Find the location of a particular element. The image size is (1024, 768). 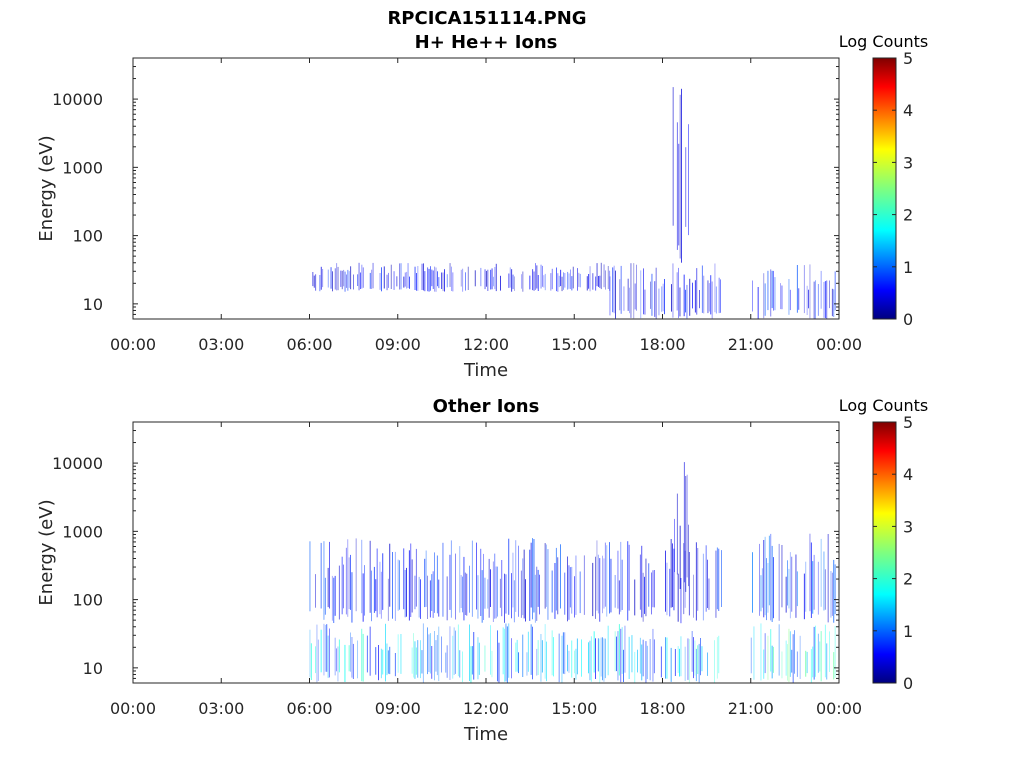

x-tick-label: 21:00 is located at coordinates (751, 708).